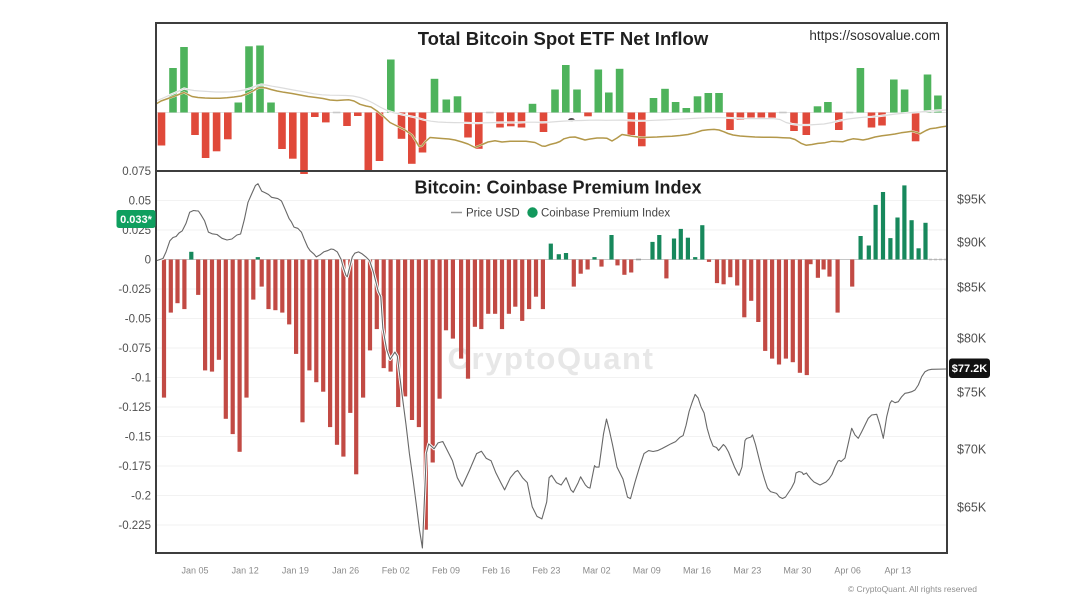  I want to click on svg-text:© CryptoQuant. All rights rese: © CryptoQuant. All rights reserved, so click(912, 589).